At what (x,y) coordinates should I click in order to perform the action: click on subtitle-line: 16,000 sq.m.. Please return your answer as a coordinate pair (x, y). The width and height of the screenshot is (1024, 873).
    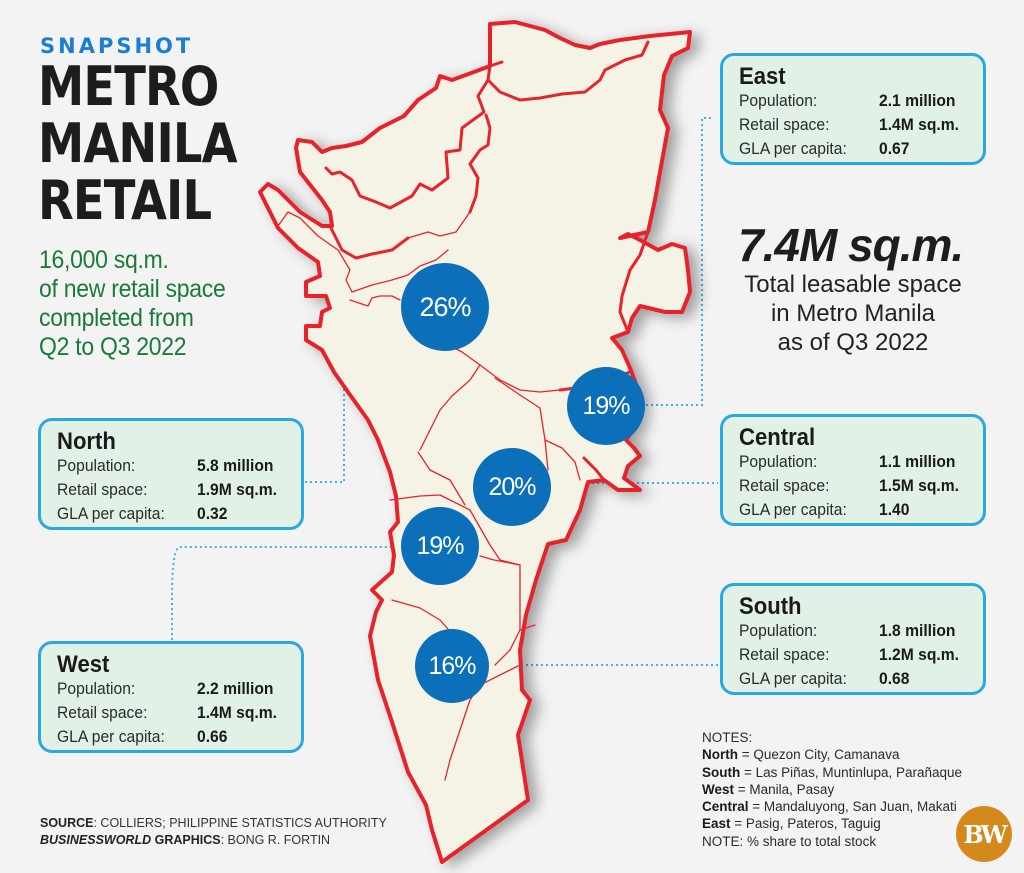
    Looking at the image, I should click on (104, 260).